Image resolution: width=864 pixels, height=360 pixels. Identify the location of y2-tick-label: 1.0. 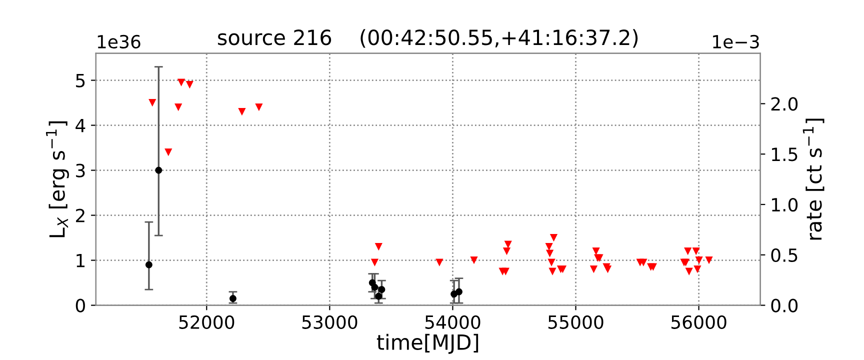
(785, 205).